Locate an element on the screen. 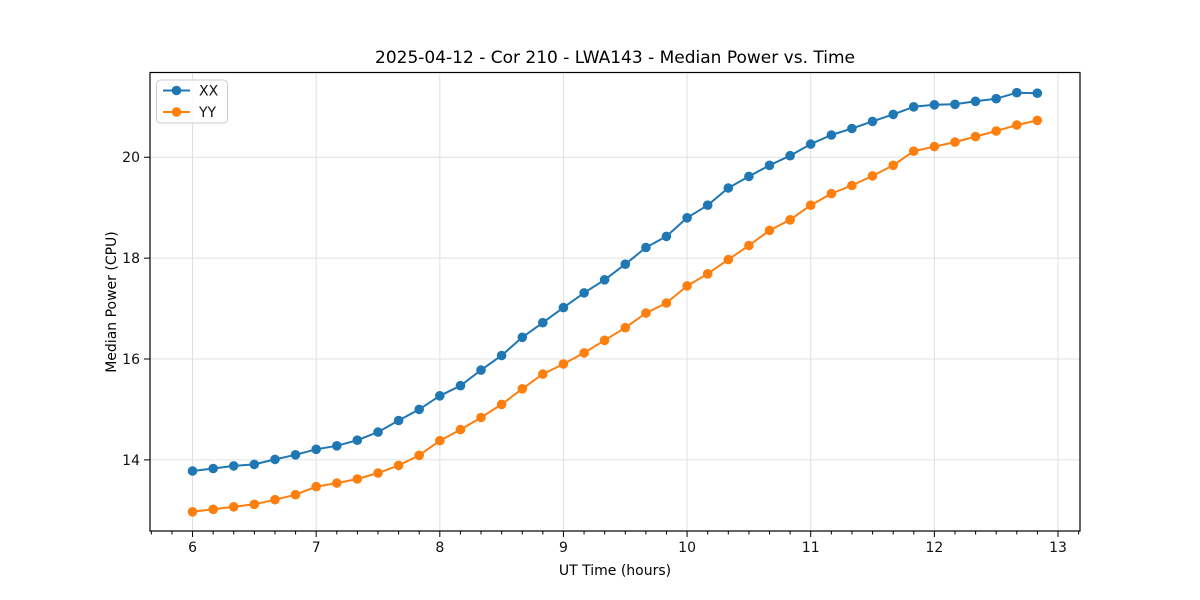 The height and width of the screenshot is (600, 1200). x-tick-label: 6 is located at coordinates (192, 548).